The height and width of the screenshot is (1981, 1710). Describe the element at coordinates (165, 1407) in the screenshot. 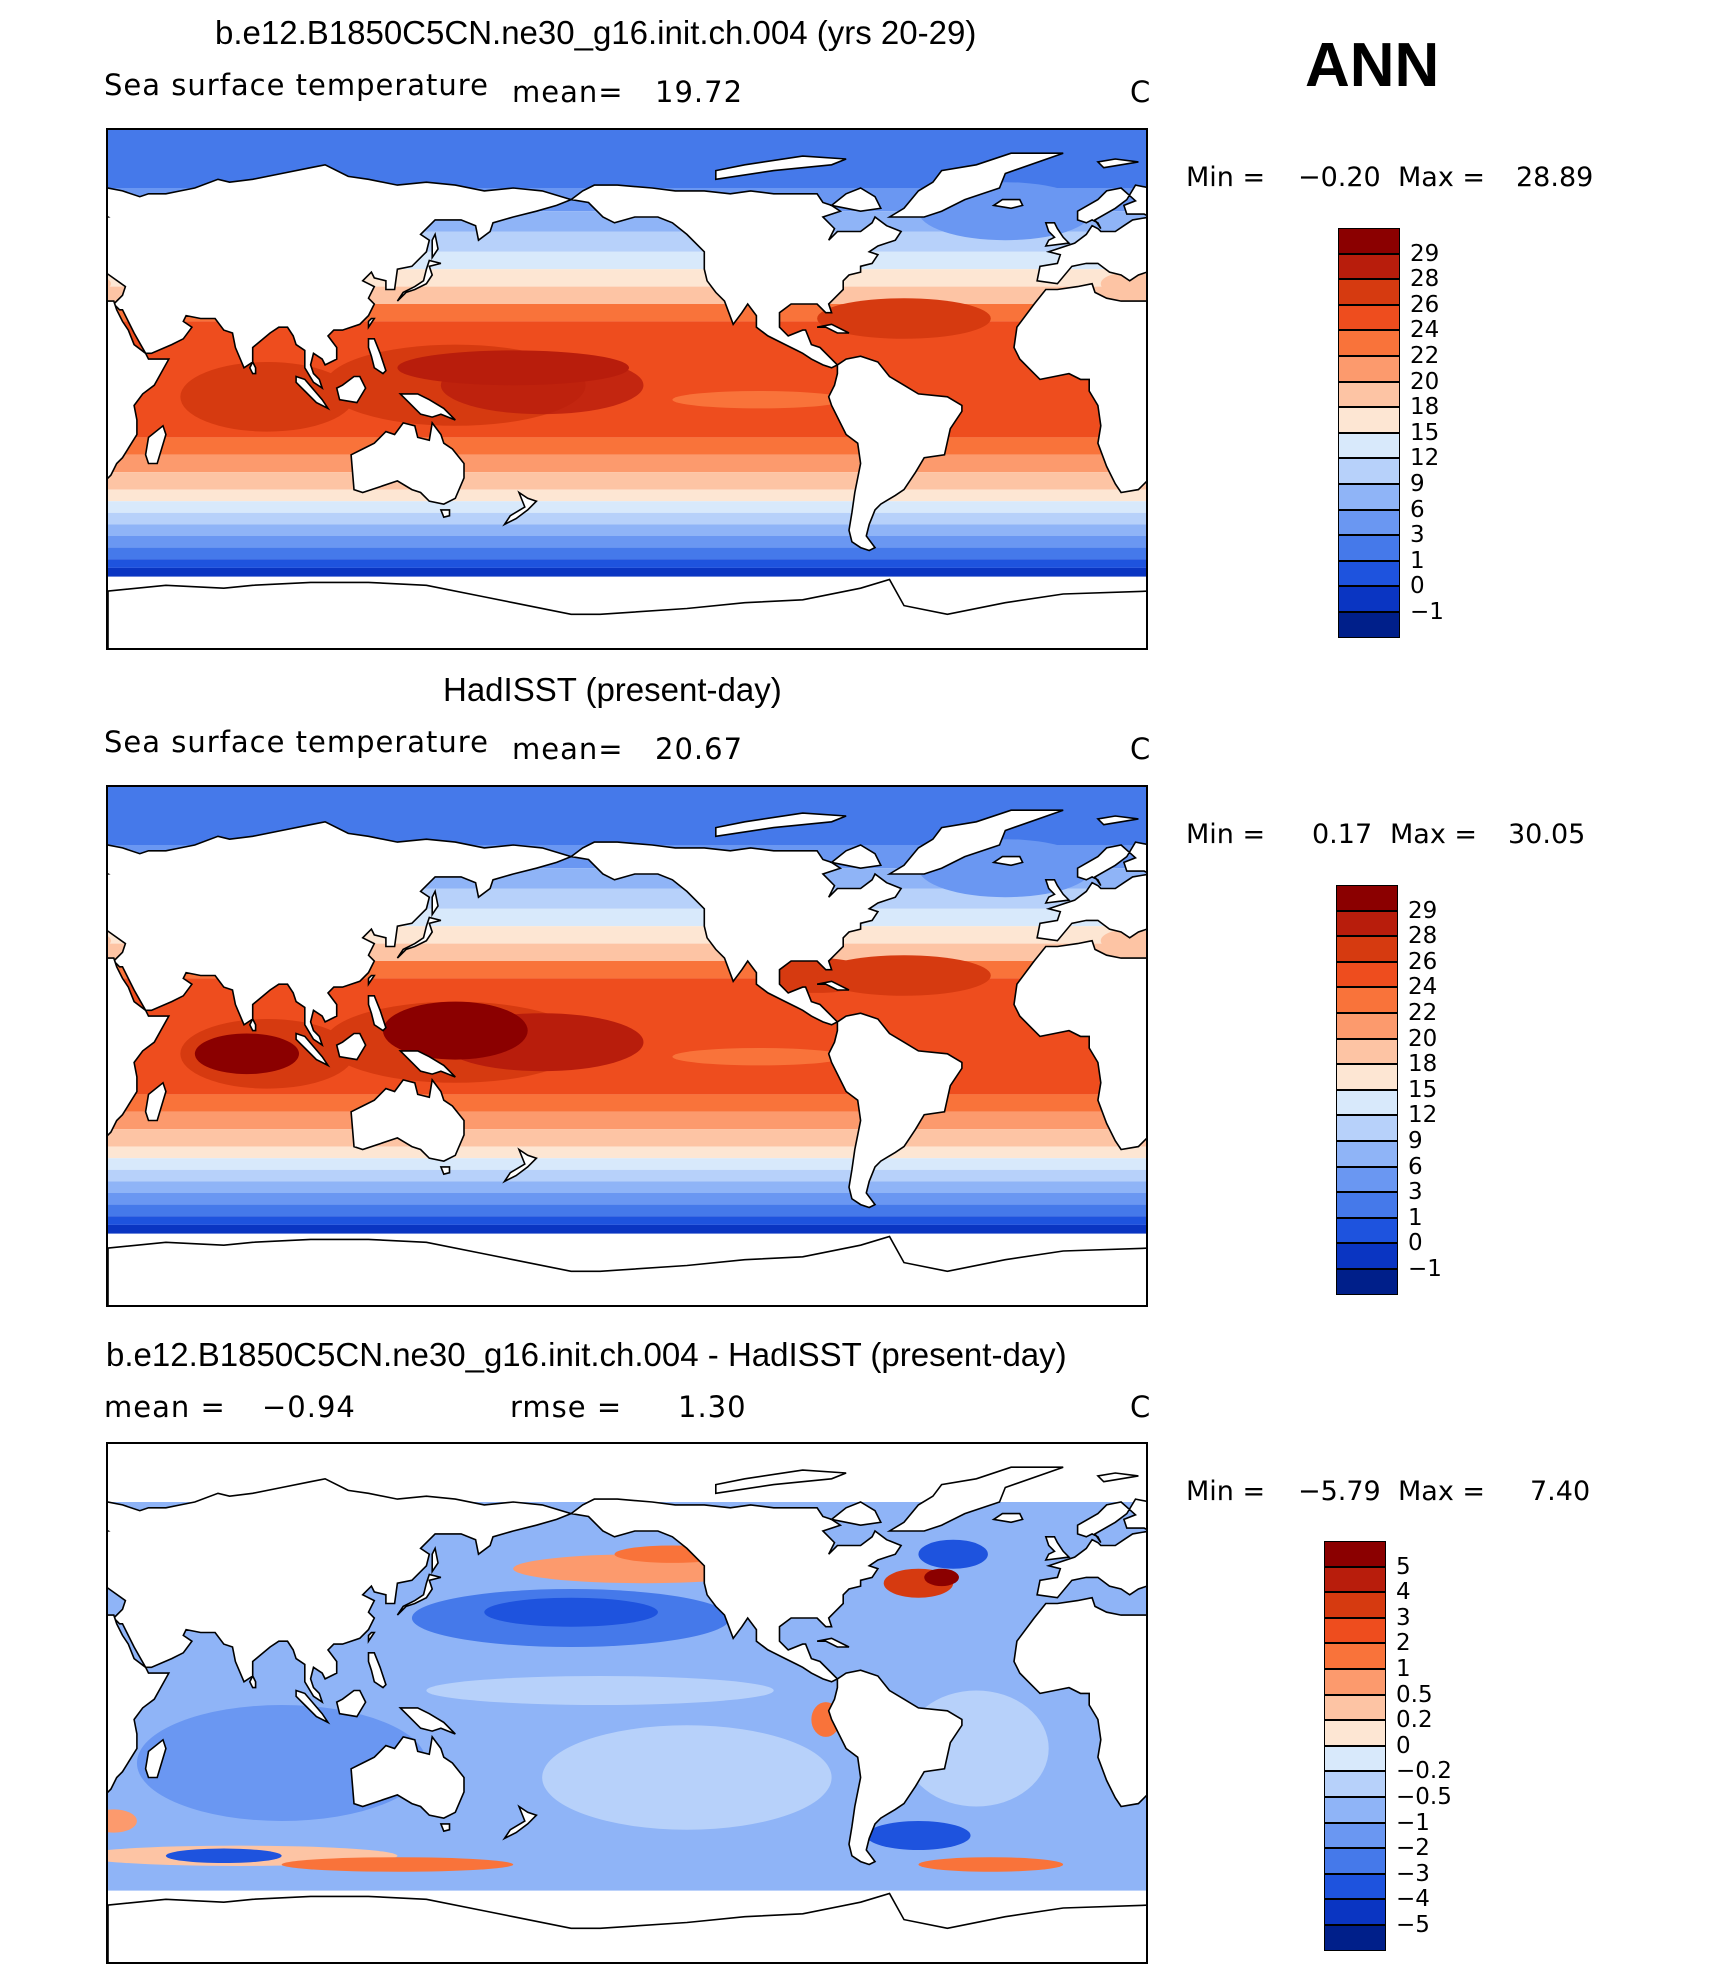

I see `panel3-mean-label: mean =` at that location.